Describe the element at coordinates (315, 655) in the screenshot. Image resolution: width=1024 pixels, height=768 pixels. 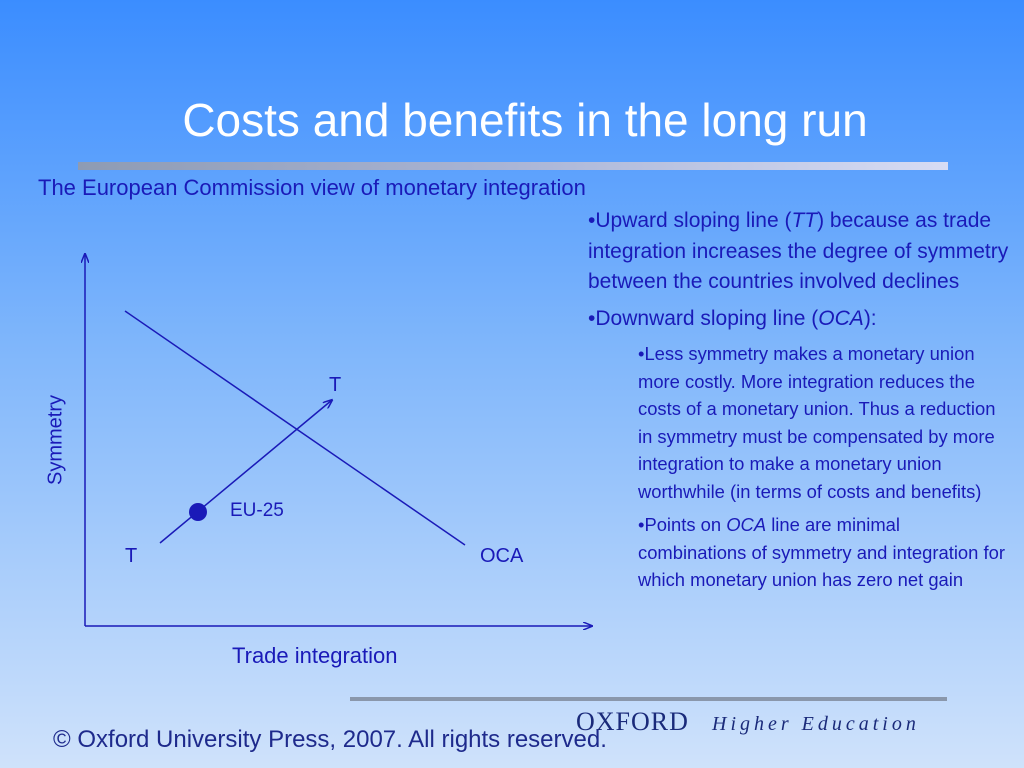
I see `x-axis-label: Trade integration` at that location.